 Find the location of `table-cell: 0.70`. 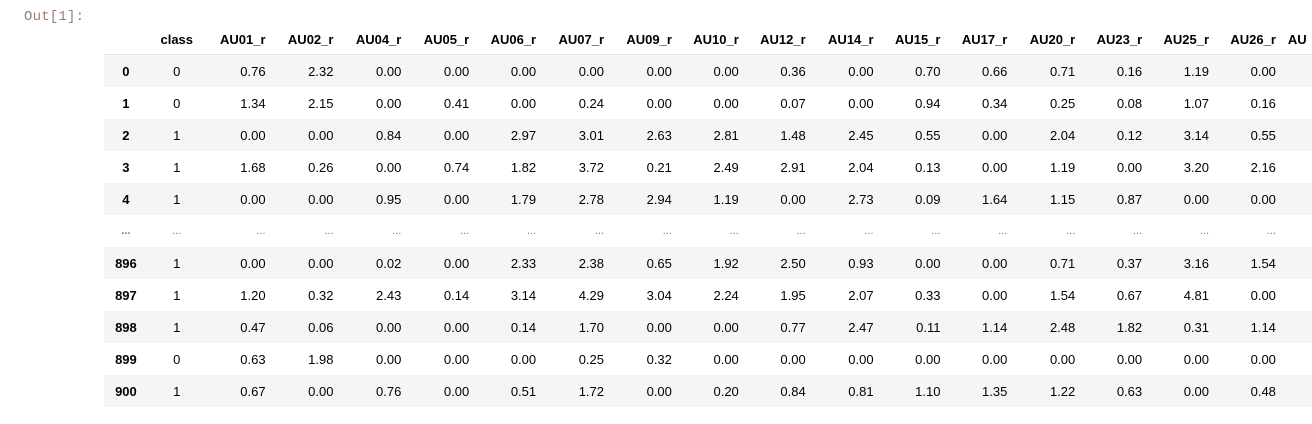

table-cell: 0.70 is located at coordinates (928, 71).